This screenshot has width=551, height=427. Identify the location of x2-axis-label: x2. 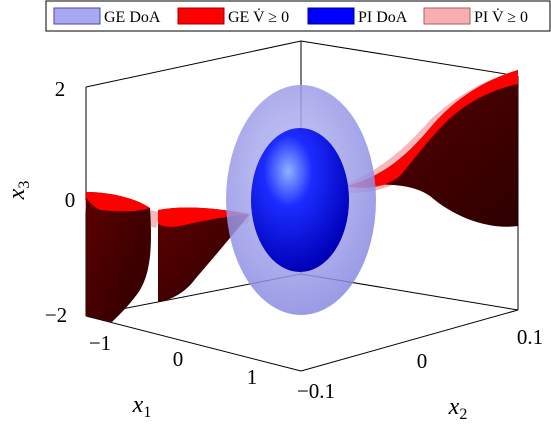
(458, 408).